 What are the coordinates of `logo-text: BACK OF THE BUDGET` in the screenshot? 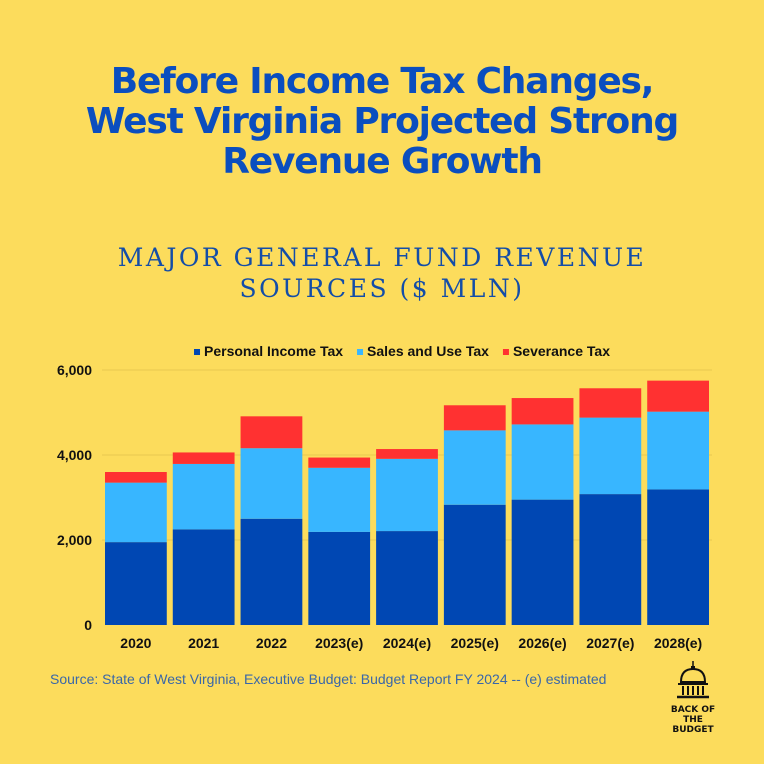 It's located at (693, 720).